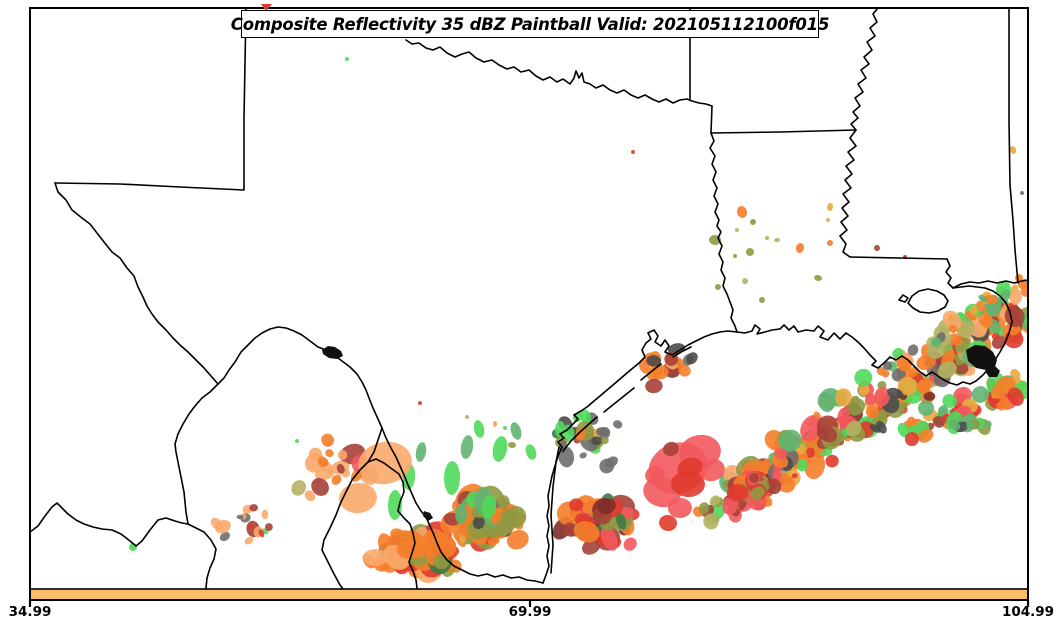 This screenshot has width=1062, height=633. What do you see at coordinates (981, 357) in the screenshot?
I see `mississippi-delta-shape` at bounding box center [981, 357].